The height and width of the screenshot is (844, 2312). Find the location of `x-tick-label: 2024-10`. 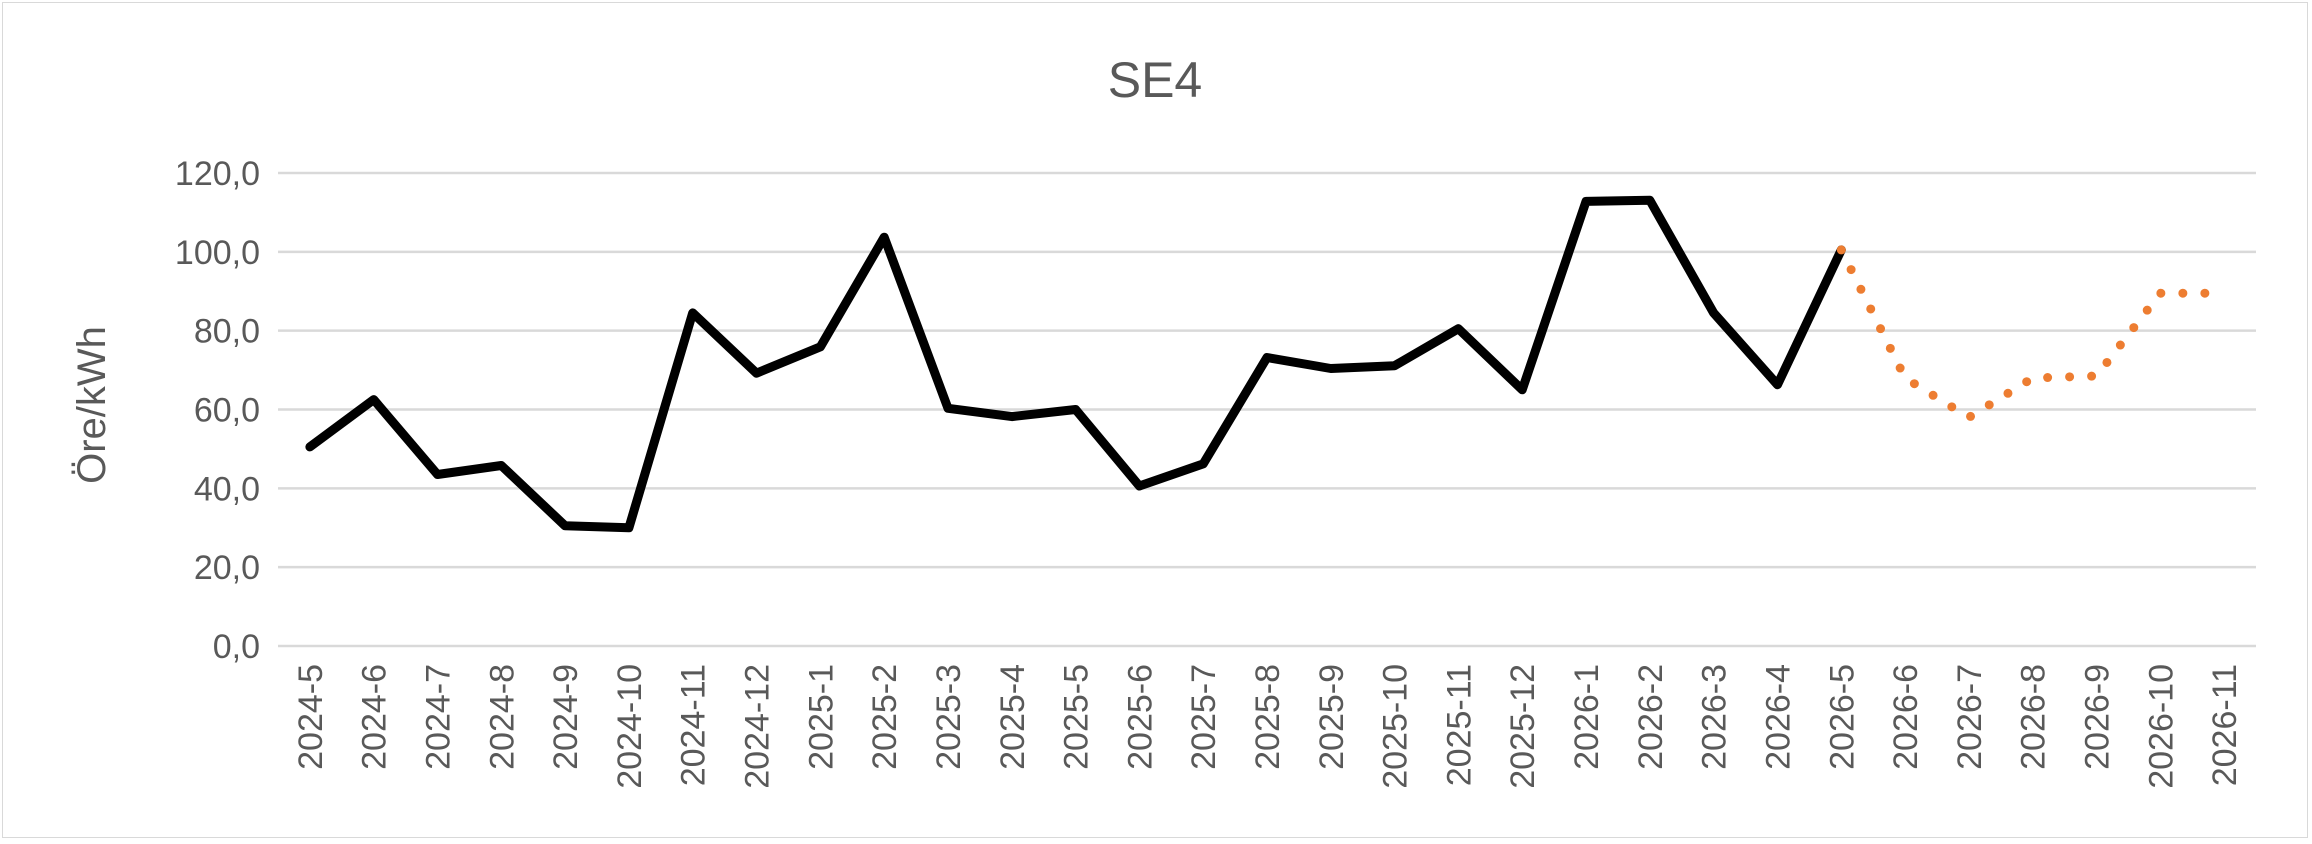

x-tick-label: 2024-10 is located at coordinates (630, 726).